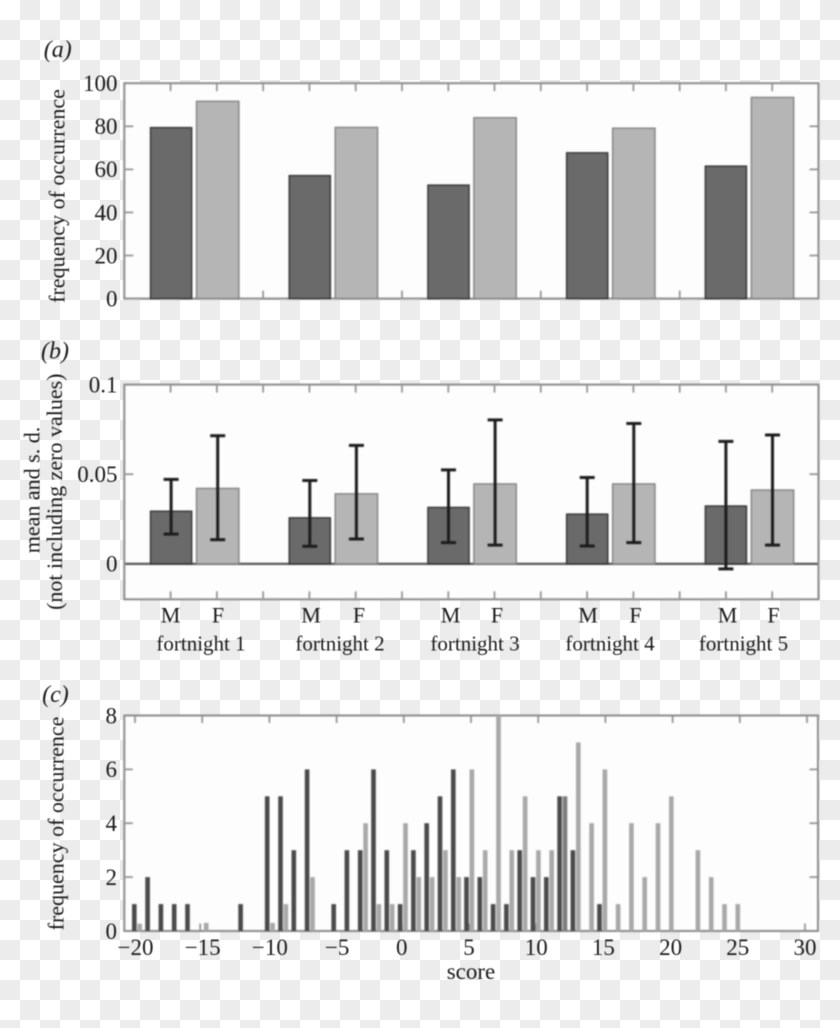  What do you see at coordinates (270, 947) in the screenshot?
I see `svg-text: −10` at bounding box center [270, 947].